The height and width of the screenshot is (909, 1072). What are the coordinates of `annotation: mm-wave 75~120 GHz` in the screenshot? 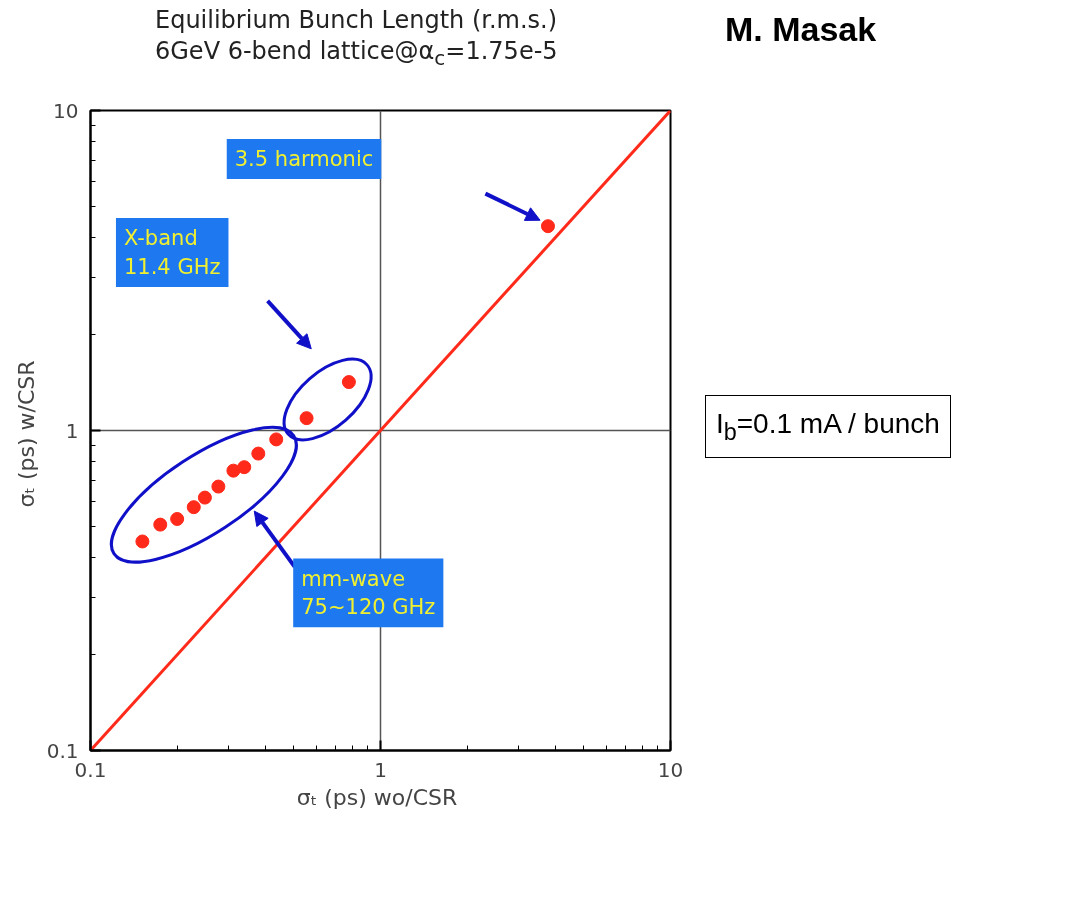 It's located at (368, 593).